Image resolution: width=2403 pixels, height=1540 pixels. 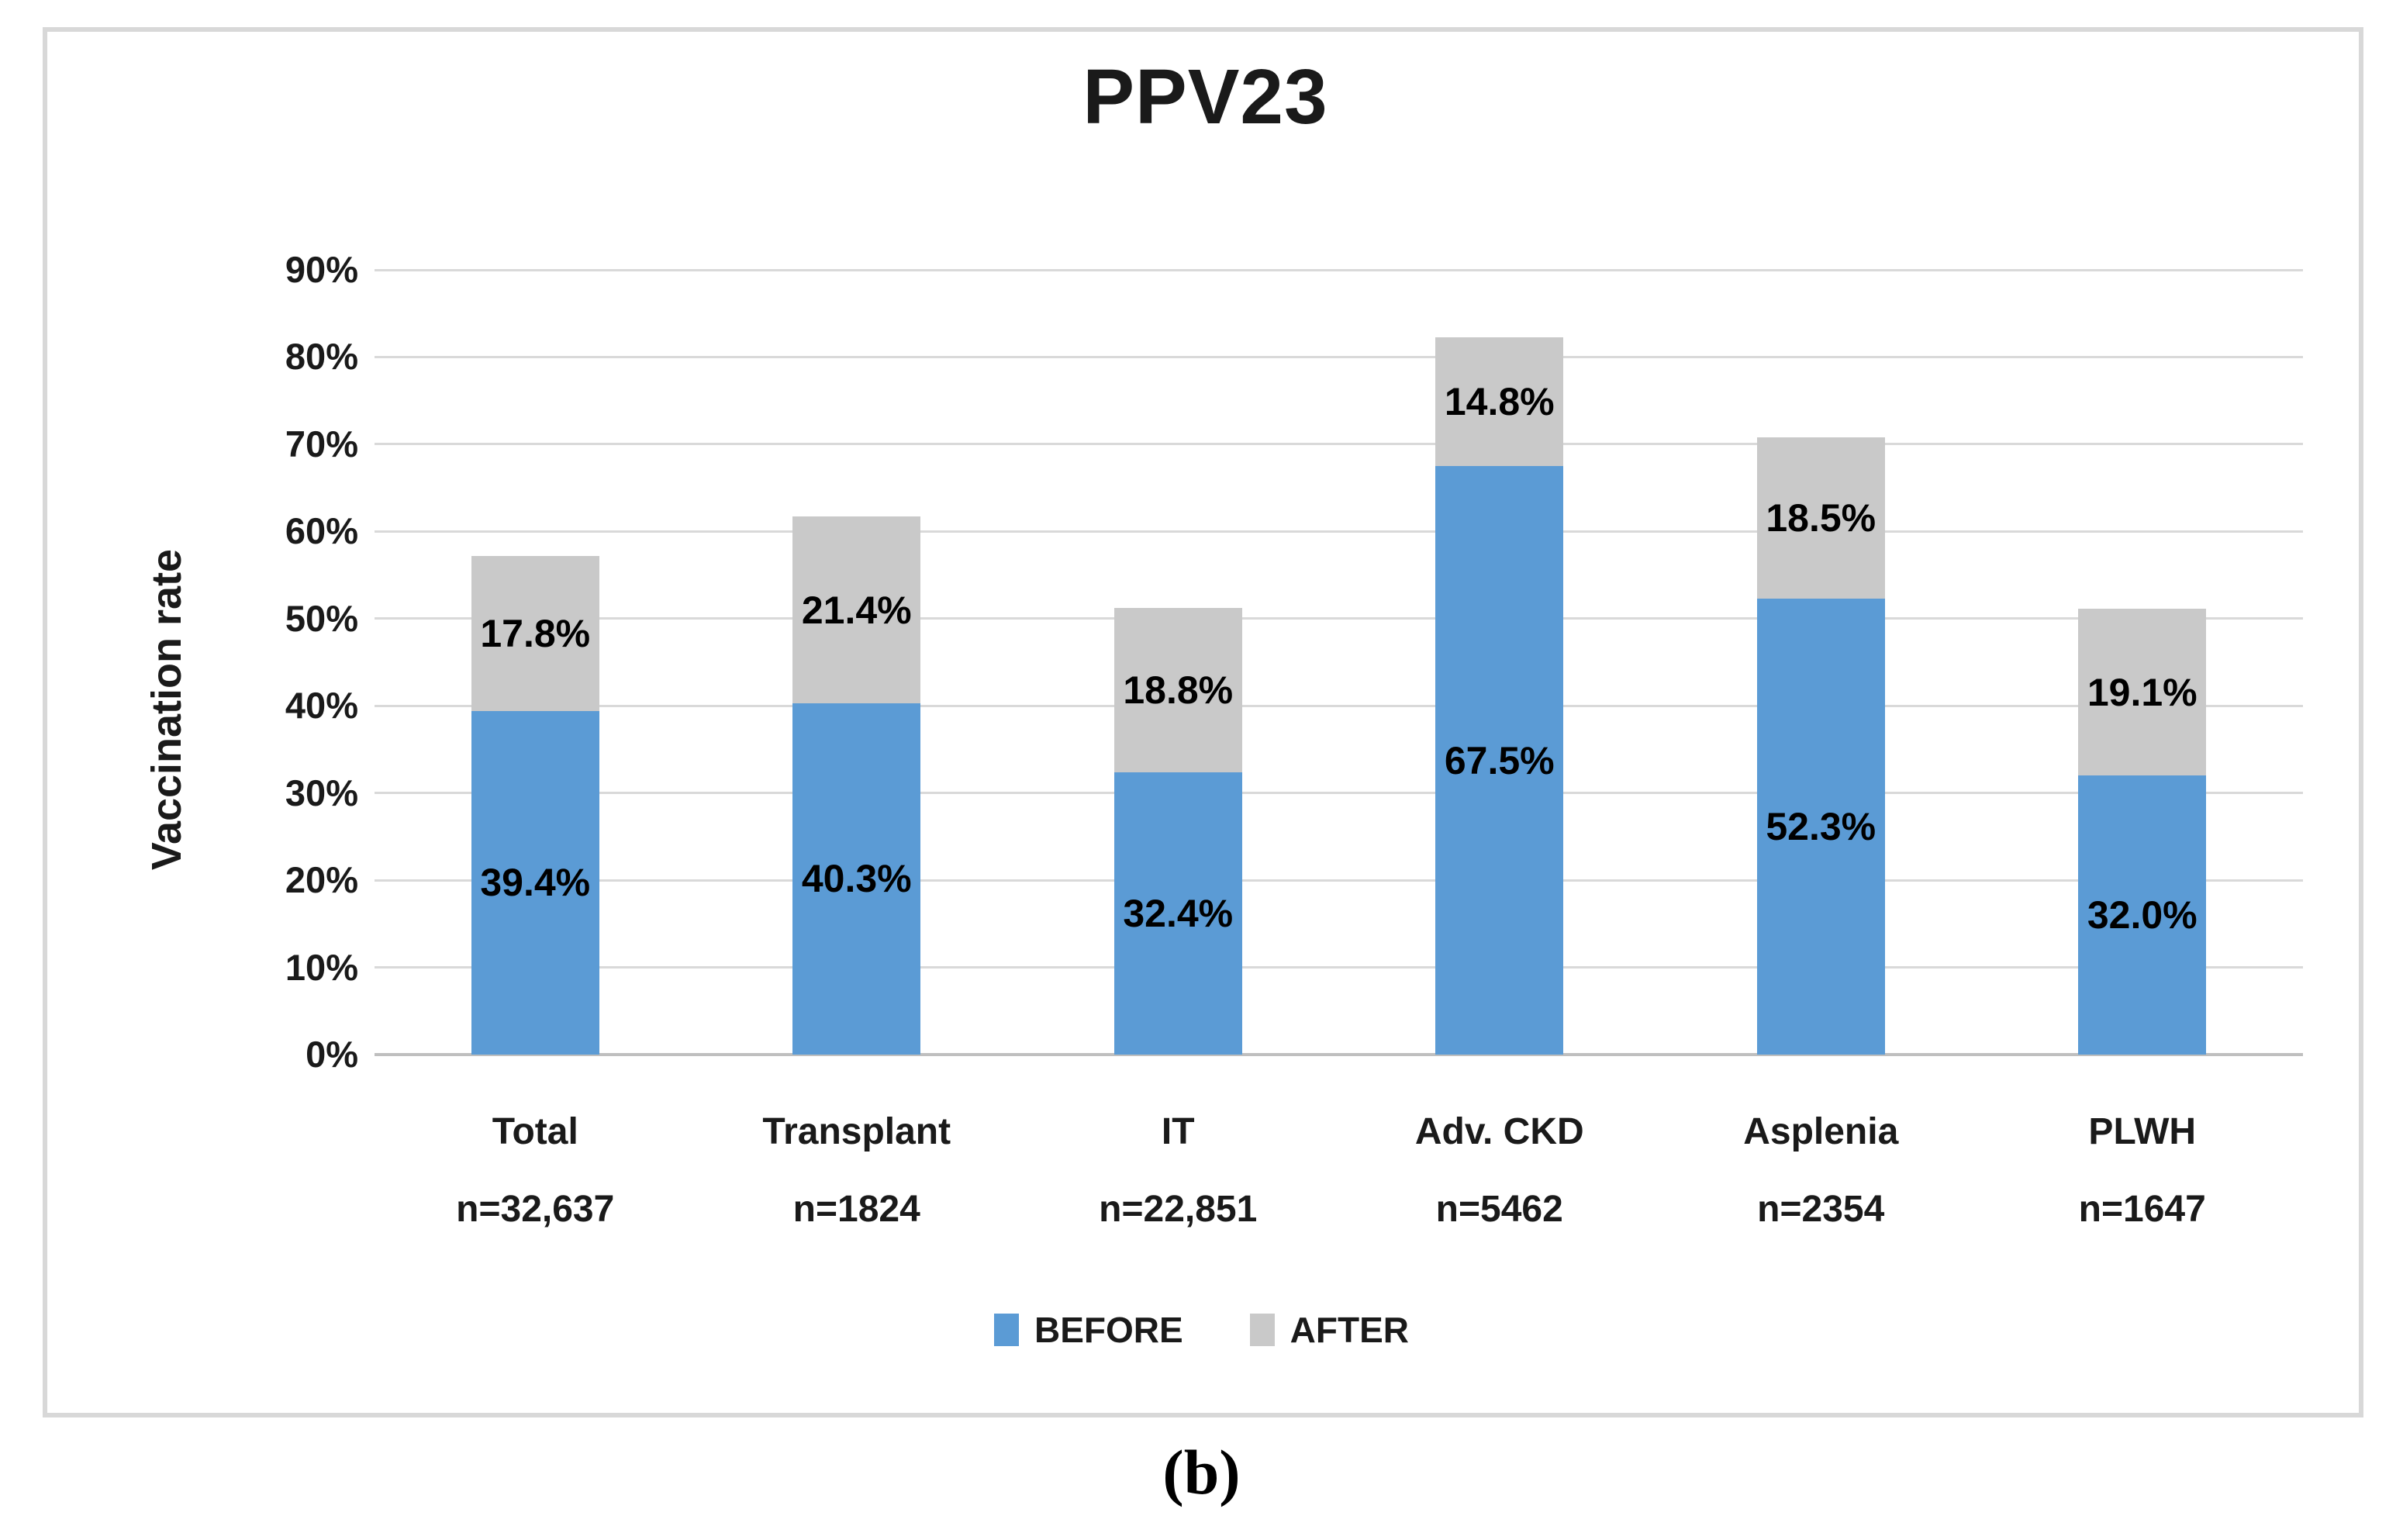 I want to click on legend-label-after: AFTER, so click(x=1350, y=1330).